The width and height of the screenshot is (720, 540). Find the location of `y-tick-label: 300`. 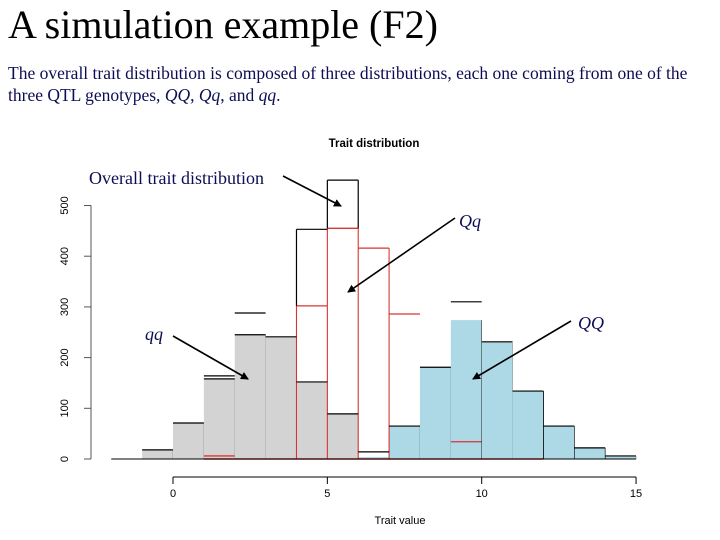

y-tick-label: 300 is located at coordinates (65, 307).